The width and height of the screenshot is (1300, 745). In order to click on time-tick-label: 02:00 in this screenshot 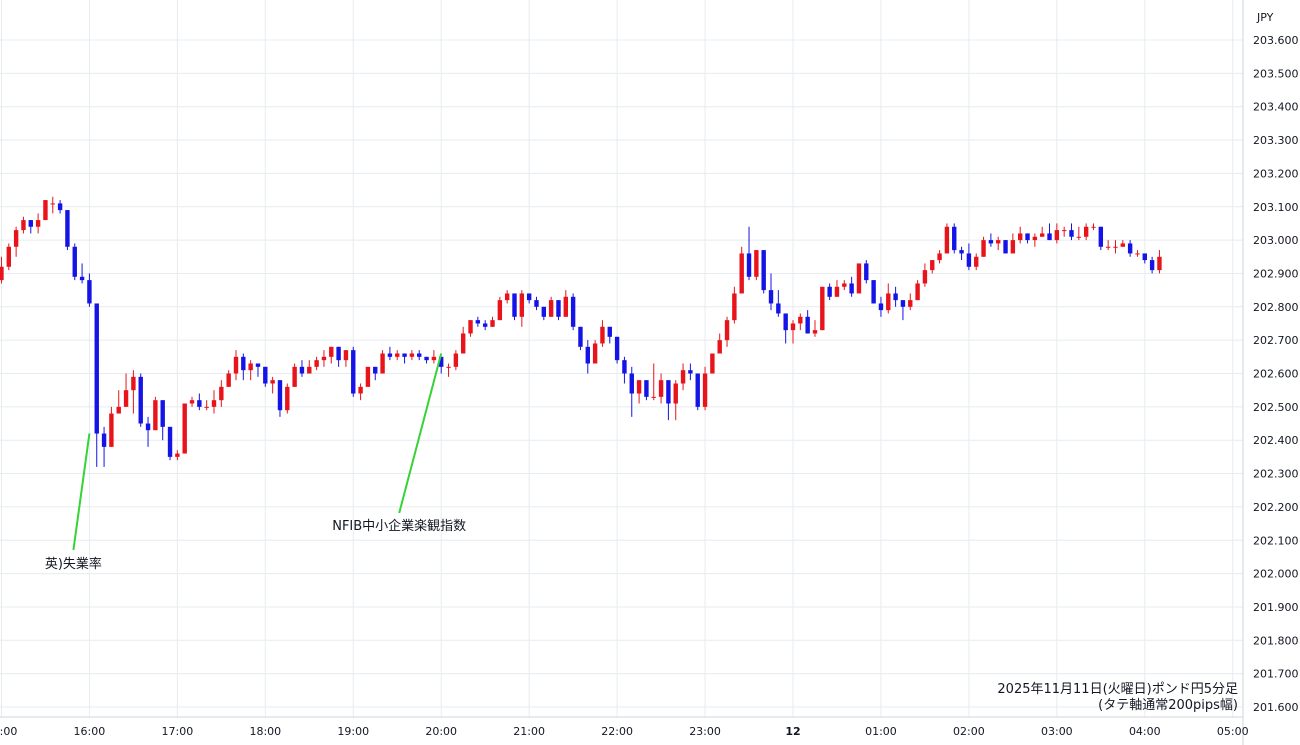, I will do `click(969, 731)`.